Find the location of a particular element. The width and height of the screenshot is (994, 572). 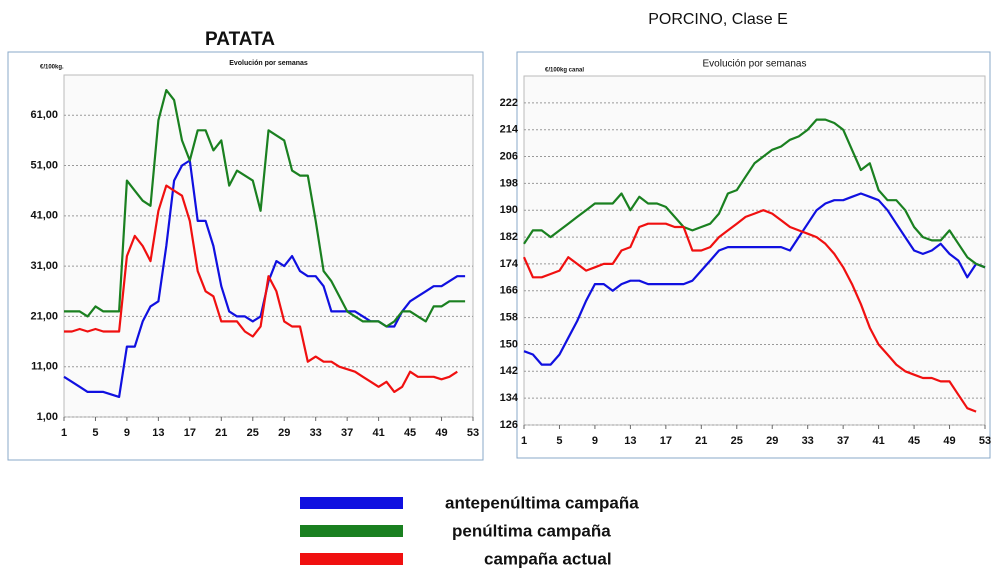

y-tick-label: 198 is located at coordinates (509, 183).